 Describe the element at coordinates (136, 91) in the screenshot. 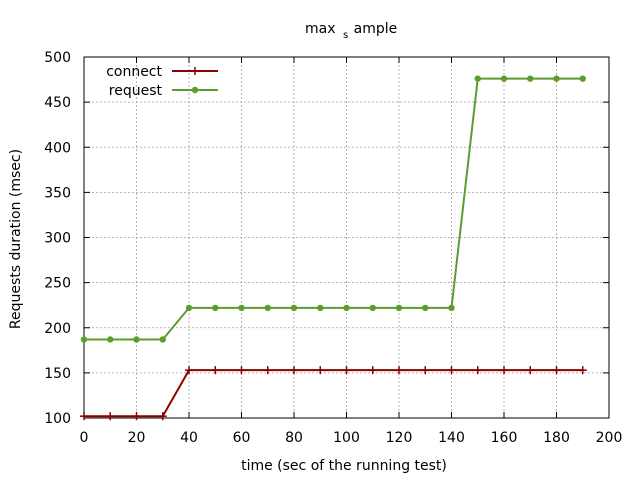

I see `legend-label-request: request` at that location.